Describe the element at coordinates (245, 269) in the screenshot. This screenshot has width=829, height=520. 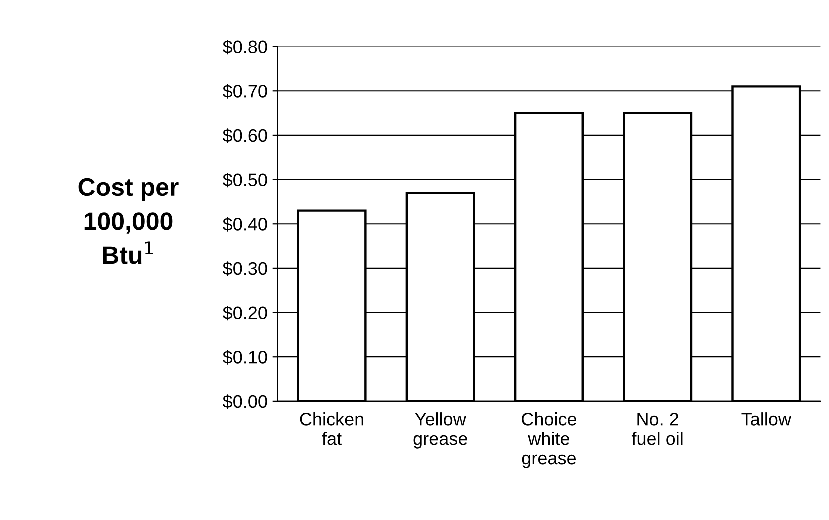
I see `y-tick-label: $0.30` at that location.